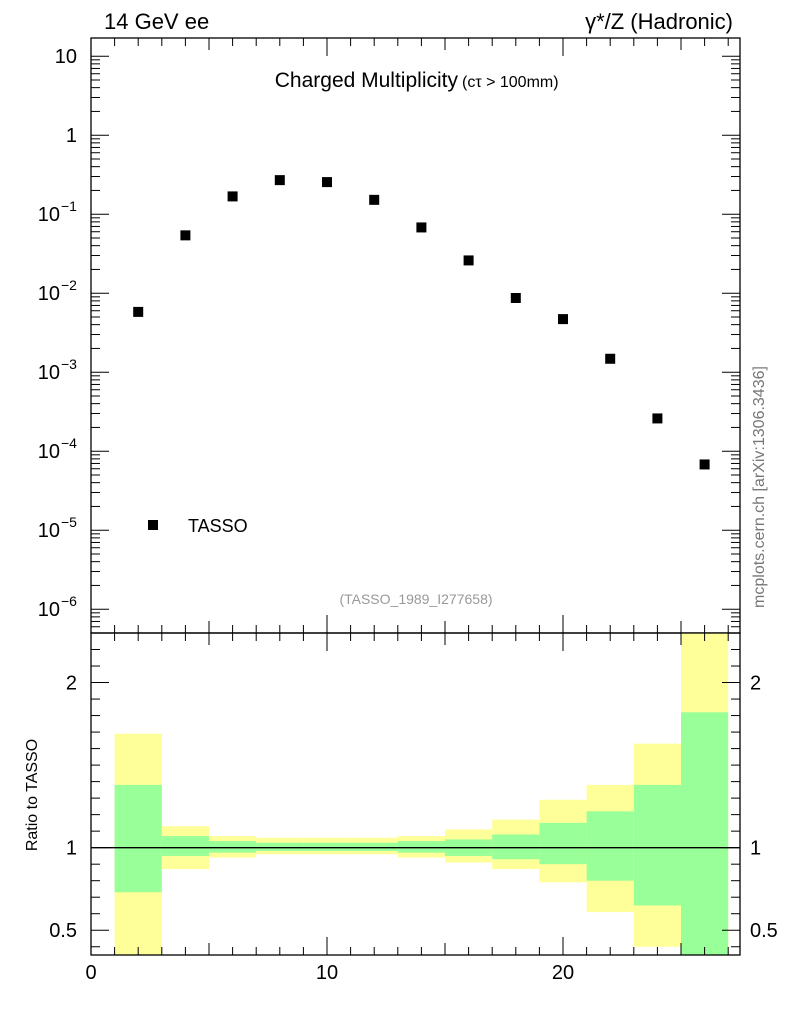 The height and width of the screenshot is (1024, 786). Describe the element at coordinates (755, 849) in the screenshot. I see `ratio-y-tick-label-right: 1` at that location.